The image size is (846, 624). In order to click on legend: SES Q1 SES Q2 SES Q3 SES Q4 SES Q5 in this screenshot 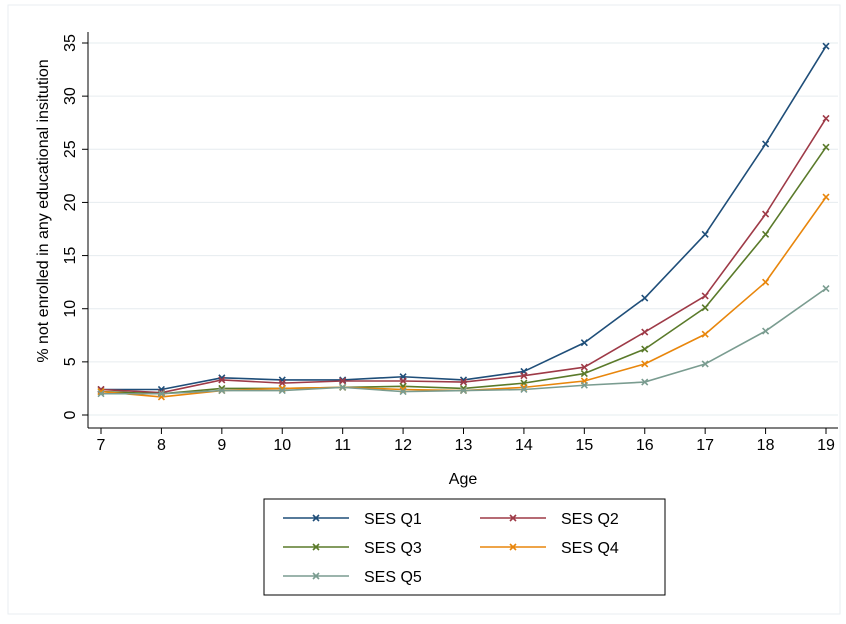, I will do `click(464, 547)`.